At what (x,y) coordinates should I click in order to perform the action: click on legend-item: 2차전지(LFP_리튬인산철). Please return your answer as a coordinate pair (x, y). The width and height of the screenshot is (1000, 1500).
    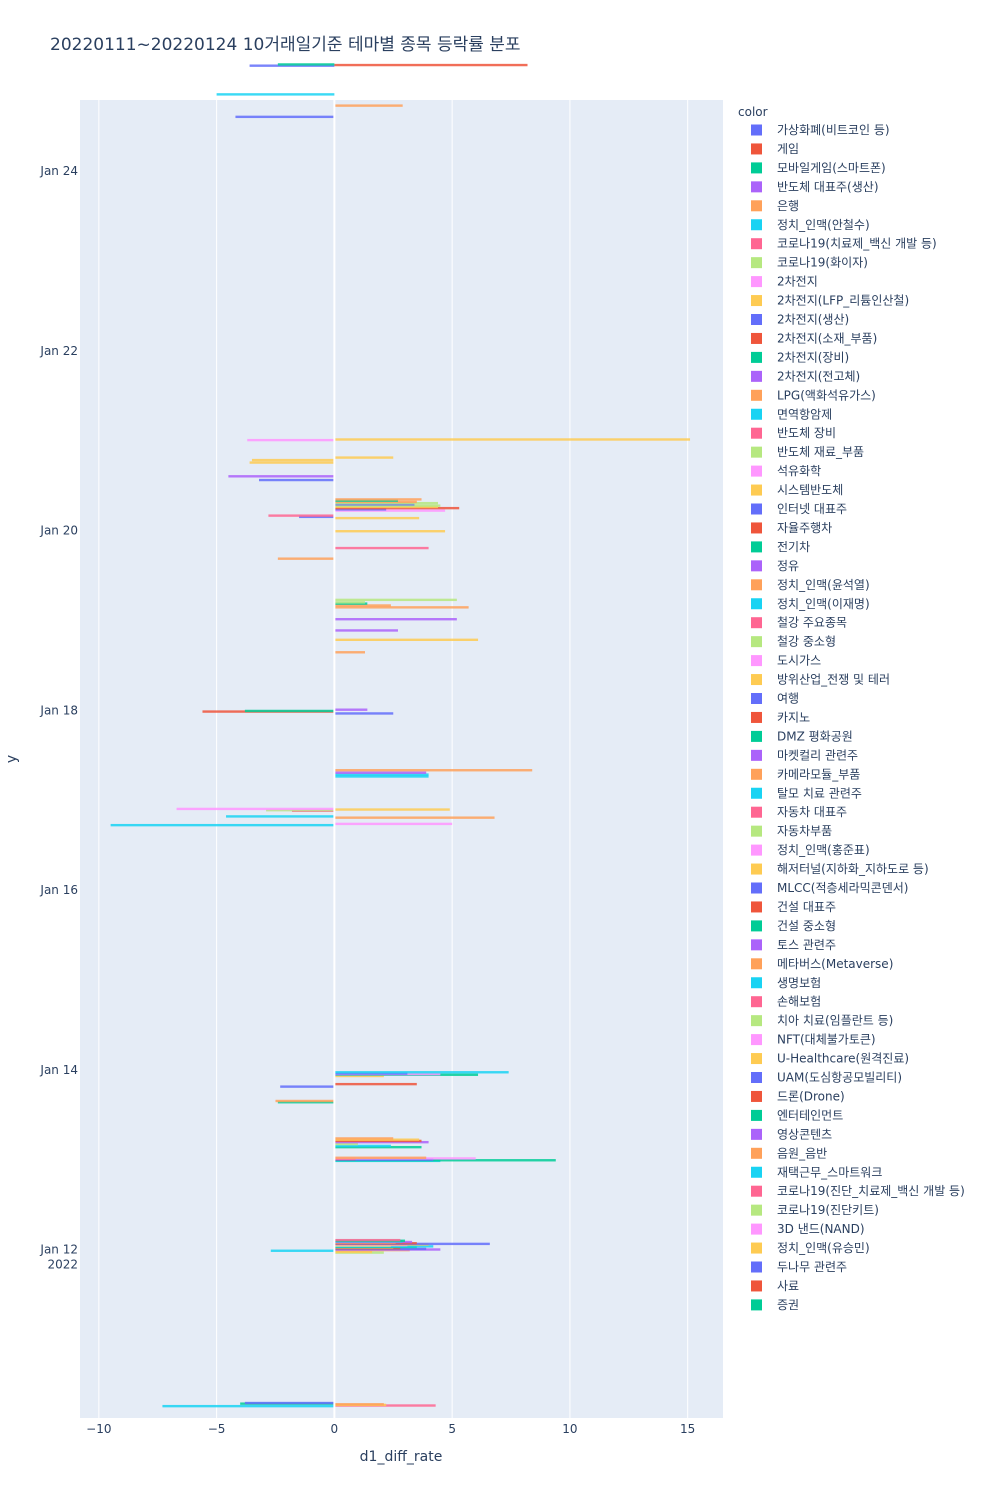
    Looking at the image, I should click on (830, 301).